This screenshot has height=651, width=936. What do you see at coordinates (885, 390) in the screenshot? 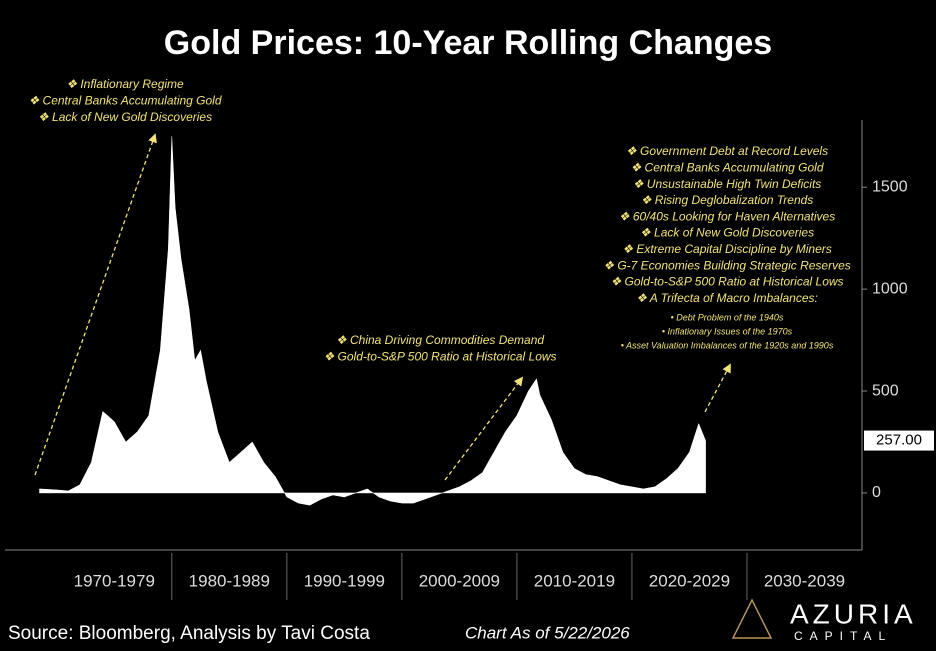
I see `y-tick-label: 500` at bounding box center [885, 390].